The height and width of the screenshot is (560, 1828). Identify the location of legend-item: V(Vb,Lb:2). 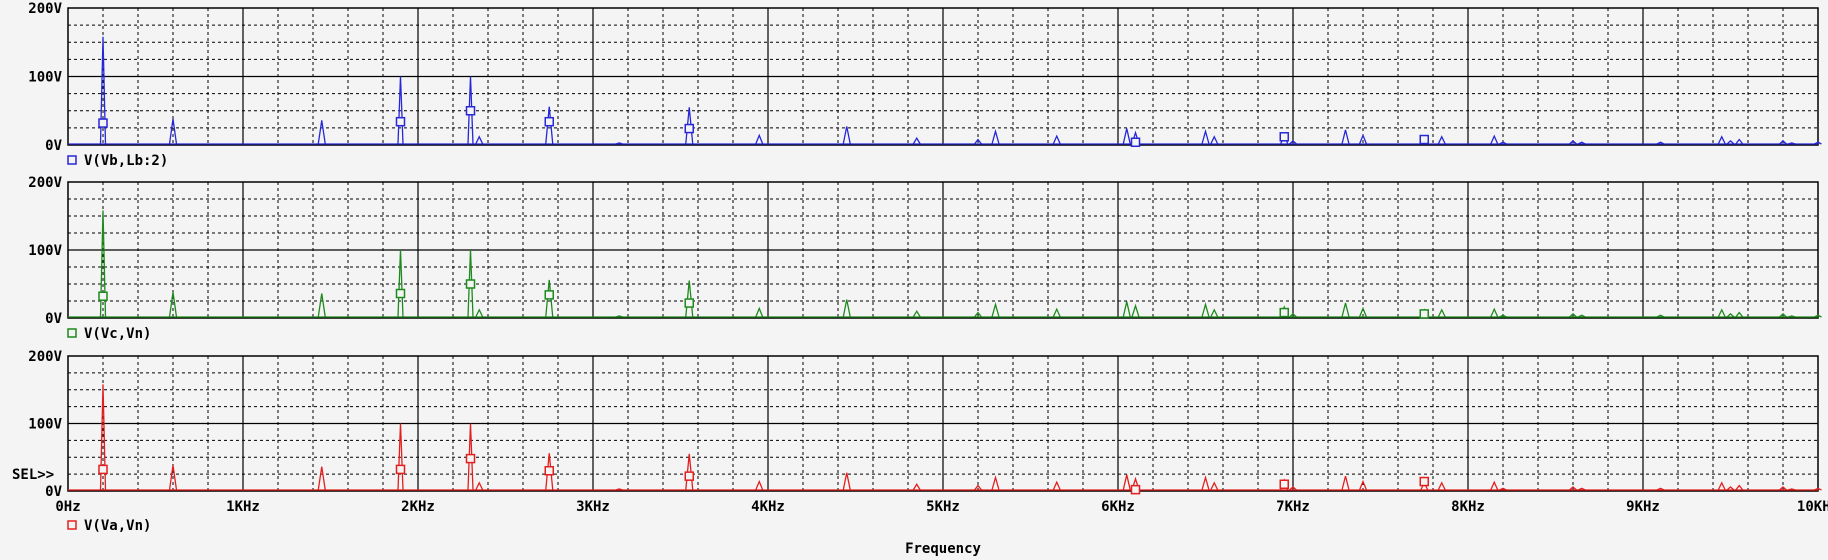
(117, 161).